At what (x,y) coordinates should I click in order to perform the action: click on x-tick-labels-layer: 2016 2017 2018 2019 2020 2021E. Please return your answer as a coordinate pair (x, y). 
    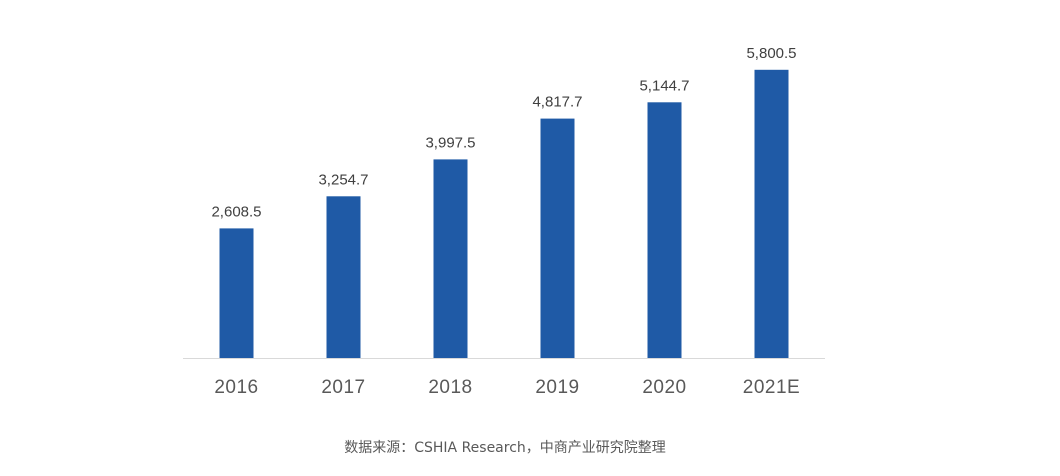
    Looking at the image, I should click on (507, 387).